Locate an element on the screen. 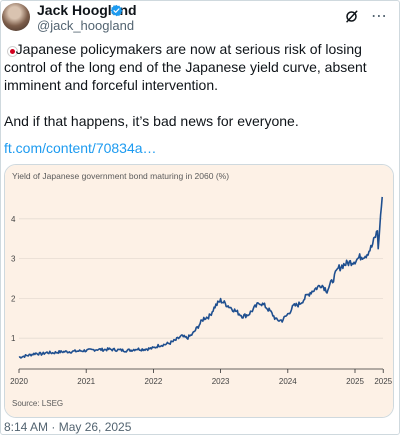 Image resolution: width=400 pixels, height=435 pixels. author-name: Jack Hoogland is located at coordinates (87, 10).